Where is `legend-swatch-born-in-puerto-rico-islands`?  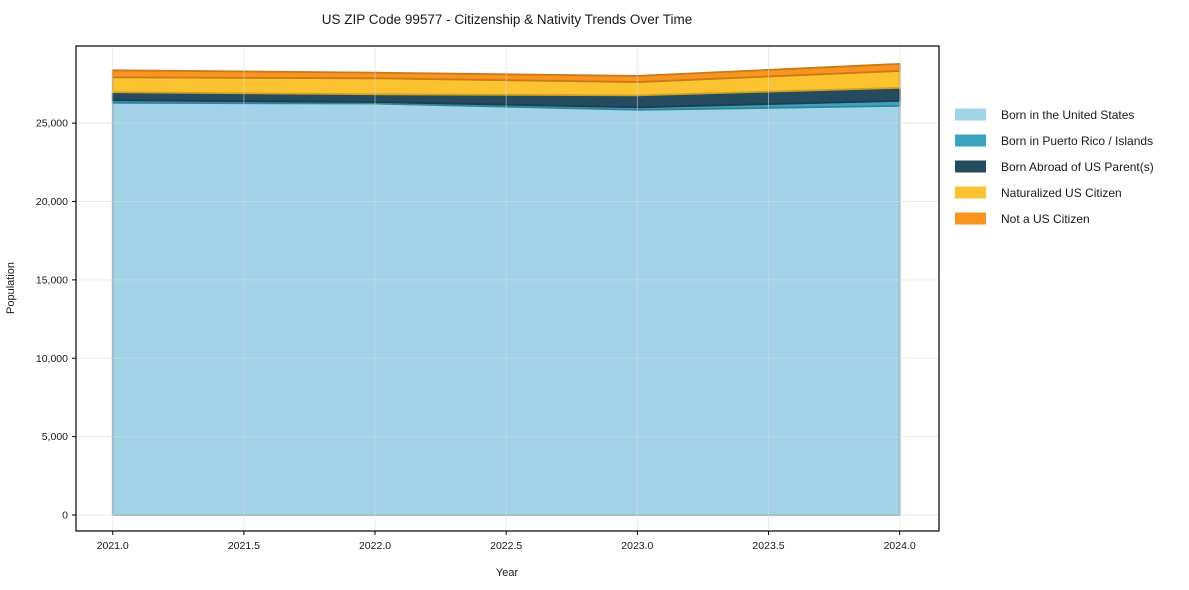 legend-swatch-born-in-puerto-rico-islands is located at coordinates (970, 140).